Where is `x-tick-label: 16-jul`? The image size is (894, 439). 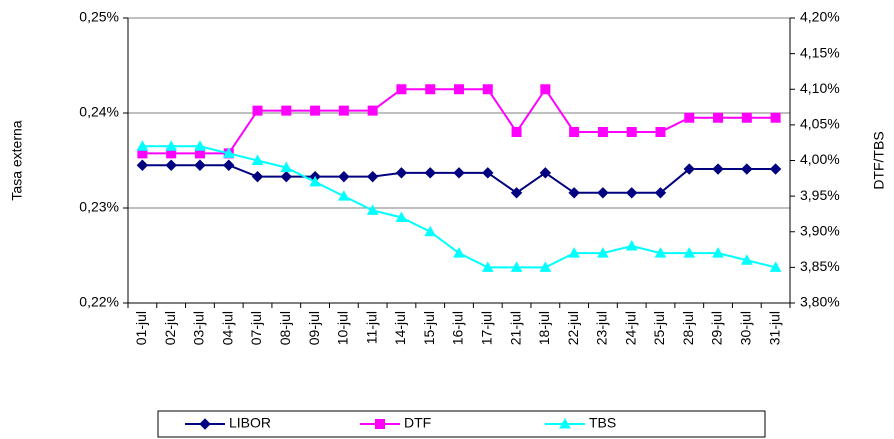 x-tick-label: 16-jul is located at coordinates (458, 328).